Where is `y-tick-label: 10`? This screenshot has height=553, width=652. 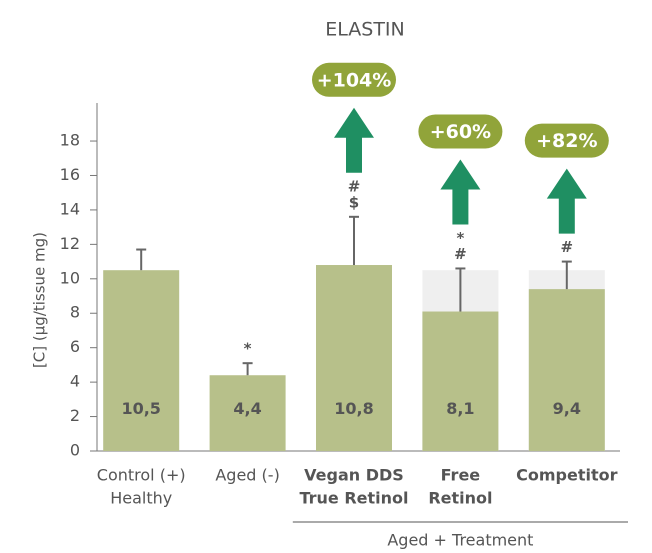
y-tick-label: 10 is located at coordinates (70, 277).